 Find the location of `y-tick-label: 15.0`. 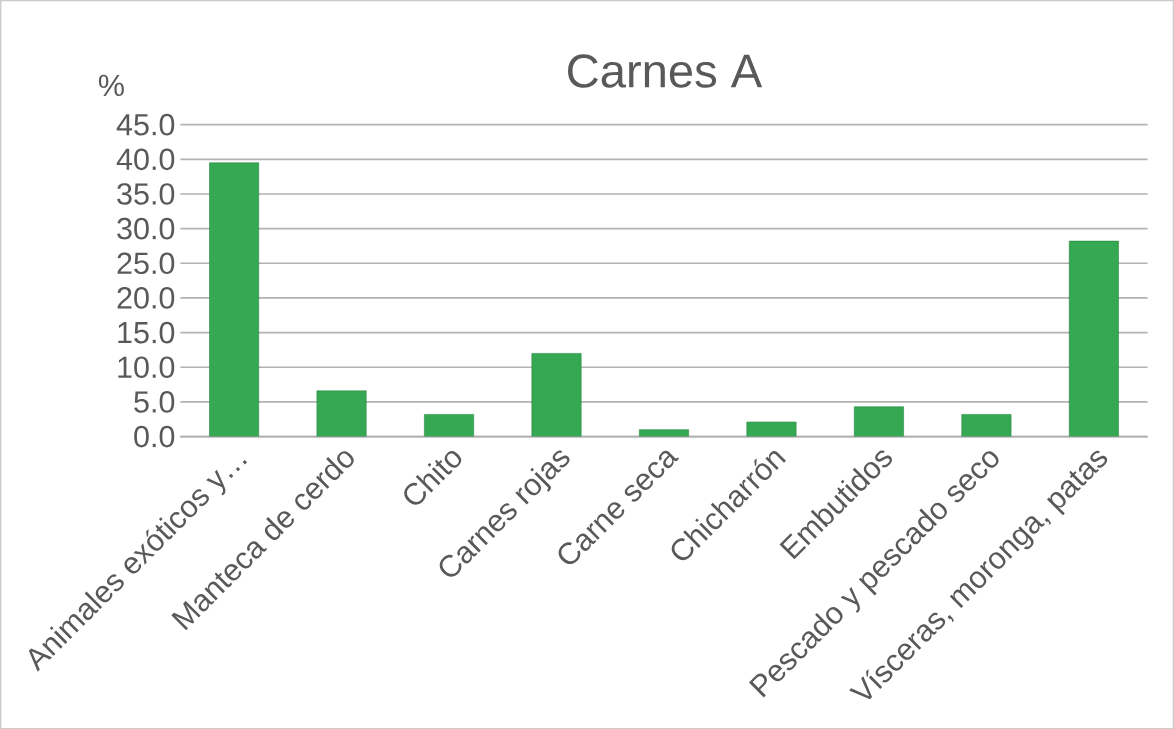

y-tick-label: 15.0 is located at coordinates (146, 332).